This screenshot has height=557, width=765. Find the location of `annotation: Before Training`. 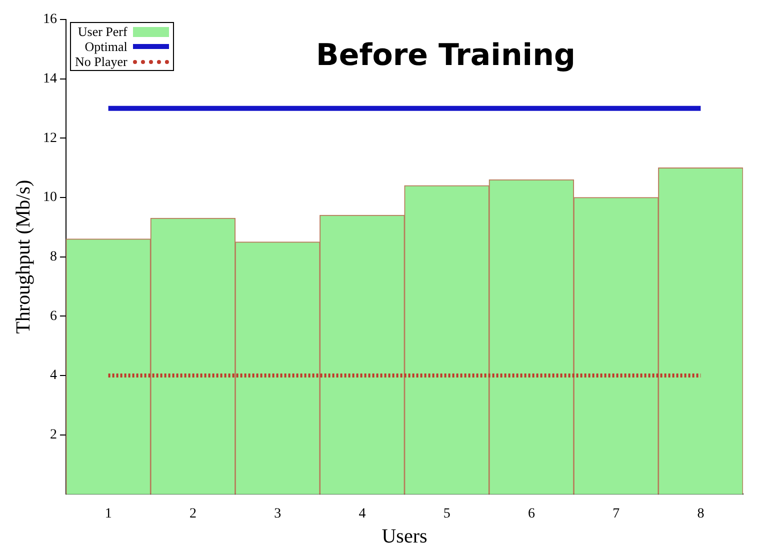

annotation: Before Training is located at coordinates (446, 56).